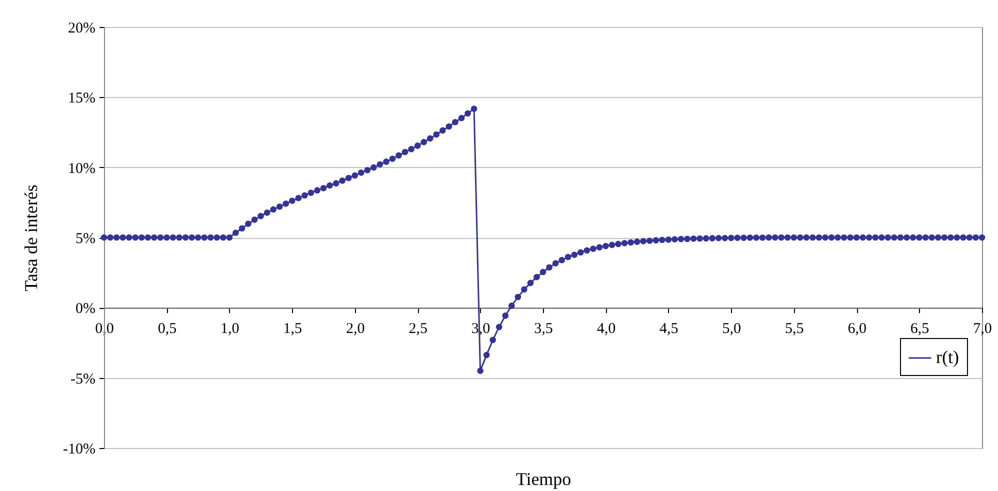  I want to click on y-tick-label: 20%, so click(82, 28).